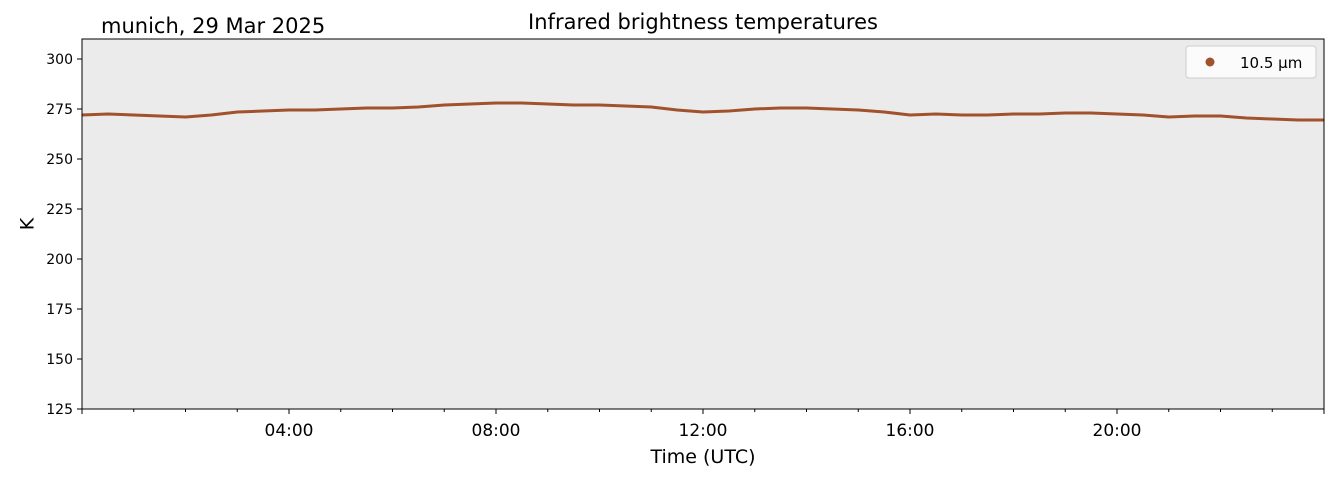 The image size is (1335, 478). What do you see at coordinates (64, 235) in the screenshot?
I see `y-axis-ticks: 125 150 175 200 225 250 275 300` at bounding box center [64, 235].